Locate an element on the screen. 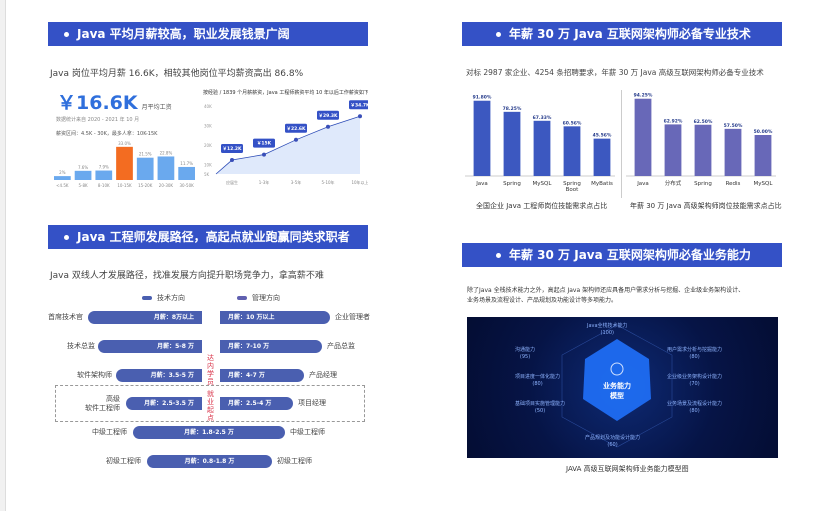 This screenshot has width=815, height=511. skill-score: (100) is located at coordinates (607, 333).